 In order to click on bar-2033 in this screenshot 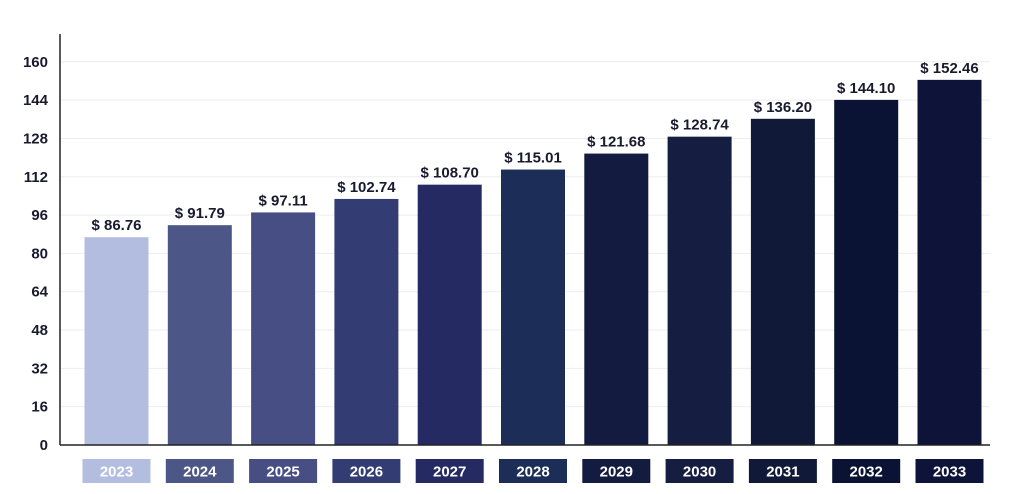, I will do `click(949, 262)`.